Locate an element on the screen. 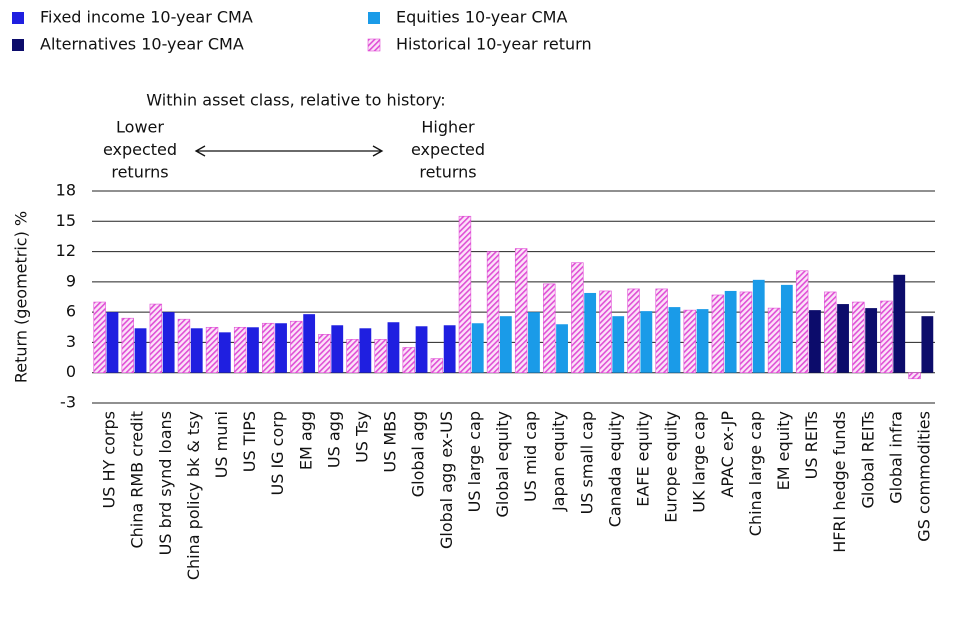  x-tick-label: Canada equity is located at coordinates (614, 469).